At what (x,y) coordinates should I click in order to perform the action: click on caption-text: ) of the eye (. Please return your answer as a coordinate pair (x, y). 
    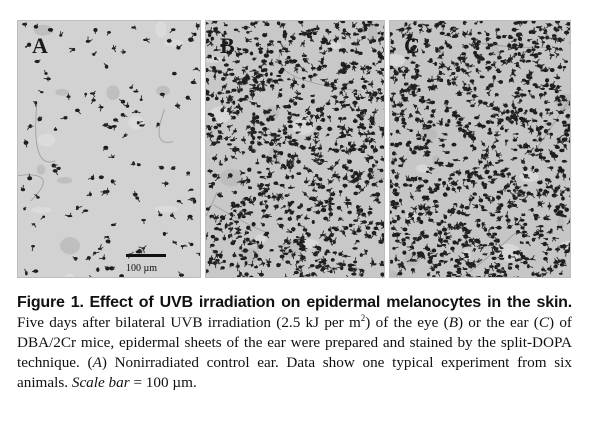
    Looking at the image, I should click on (407, 322).